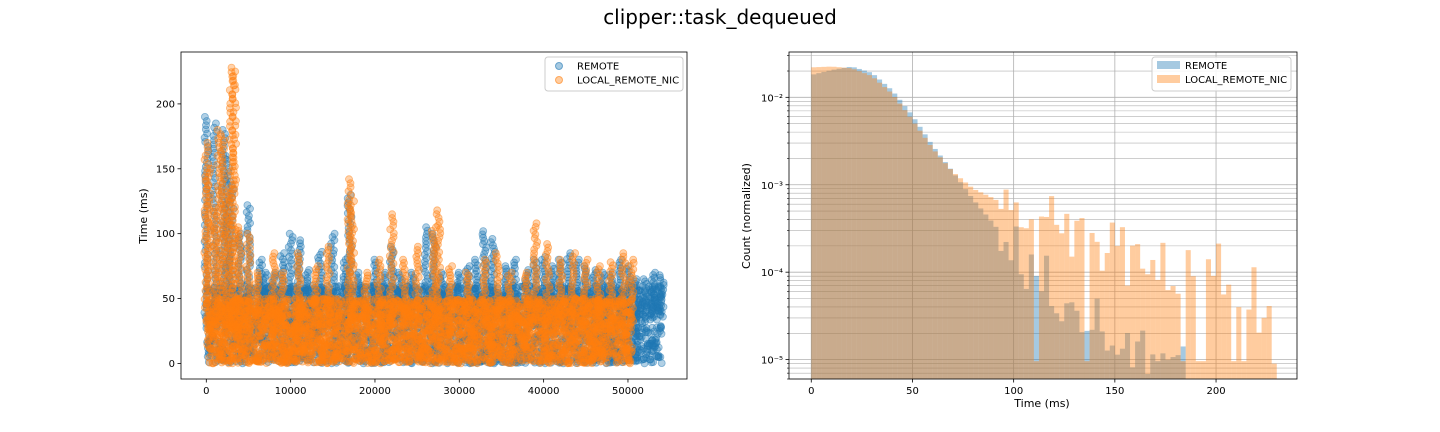 This screenshot has width=1440, height=432. Describe the element at coordinates (720, 17) in the screenshot. I see `page-title: clipper::task_dequeued` at that location.